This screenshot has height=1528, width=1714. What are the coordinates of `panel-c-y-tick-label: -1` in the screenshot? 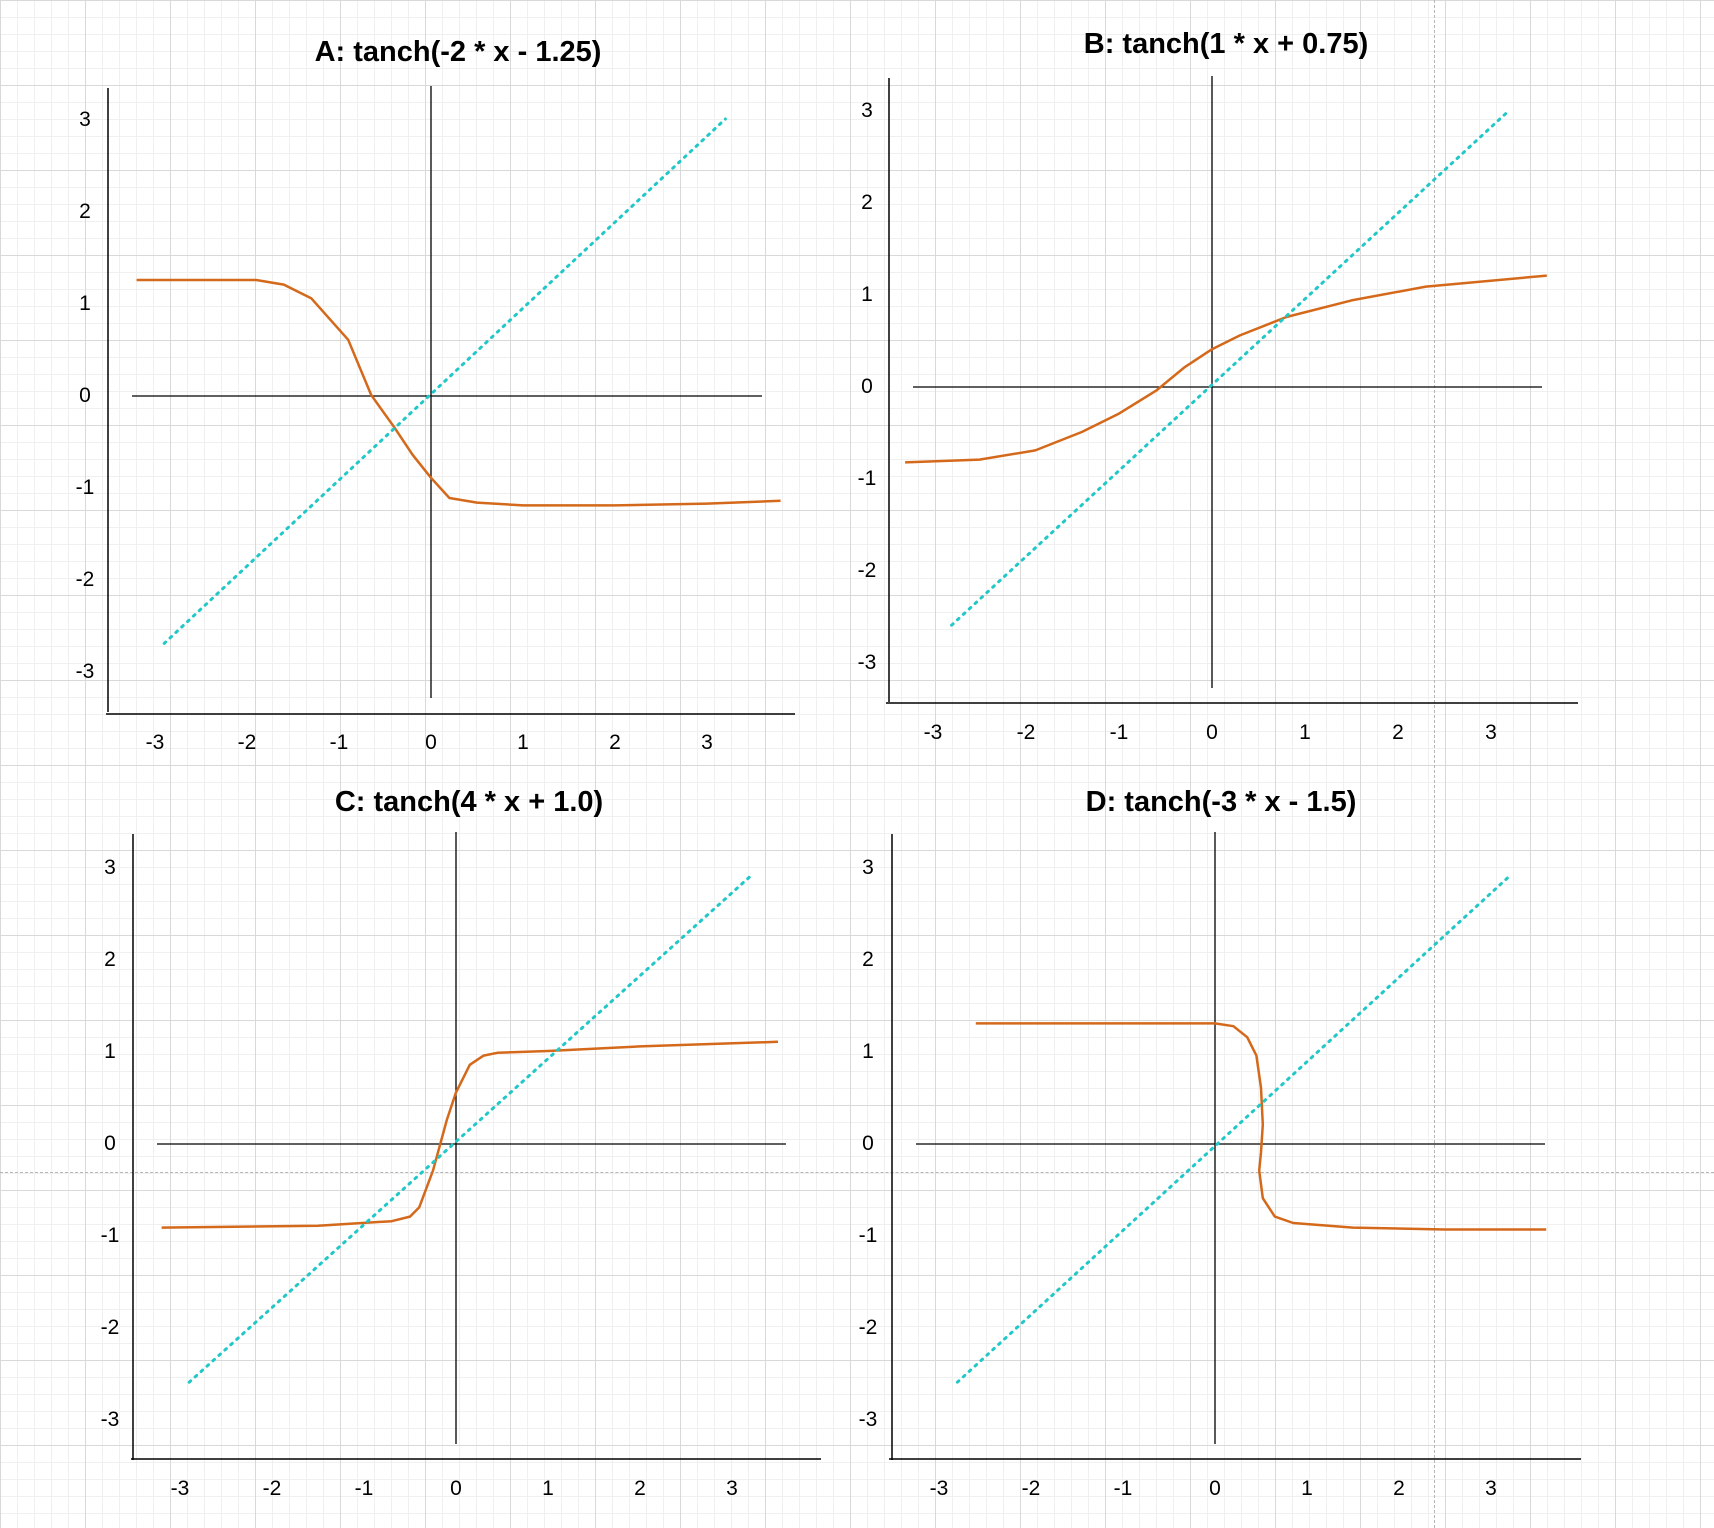 It's located at (110, 1235).